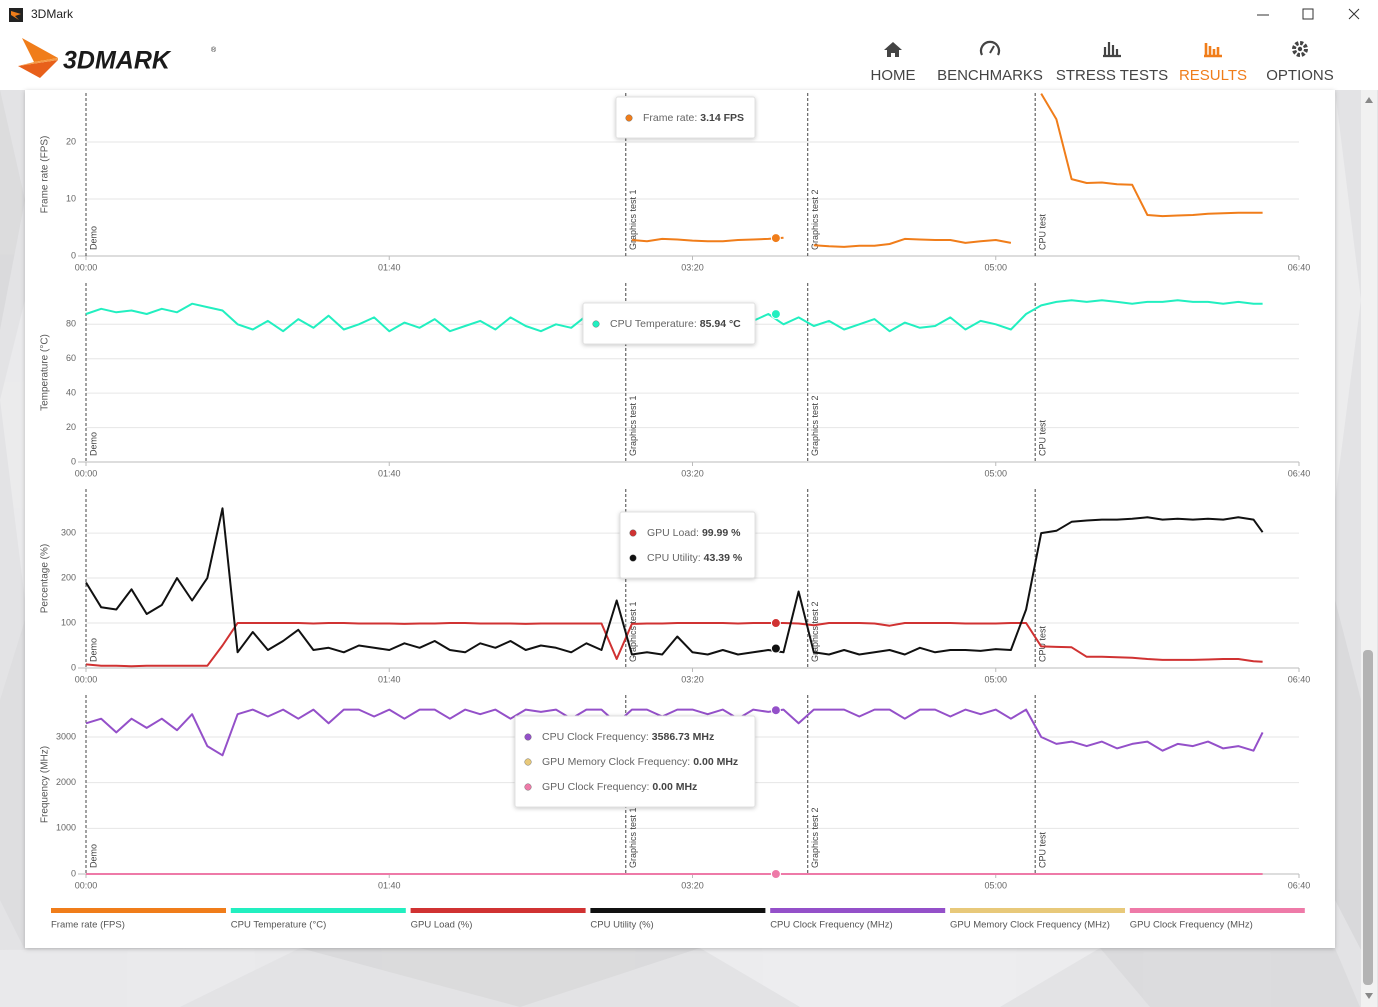 The image size is (1378, 1007). What do you see at coordinates (893, 75) in the screenshot?
I see `nav-item: HOME` at bounding box center [893, 75].